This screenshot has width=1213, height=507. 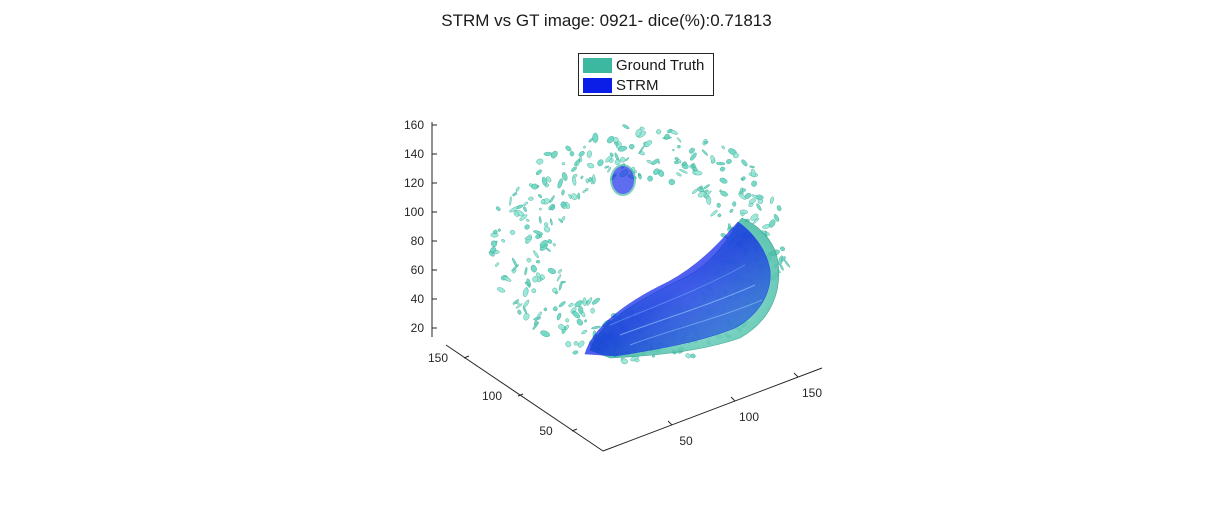 I want to click on x-tick, so click(x=670, y=423).